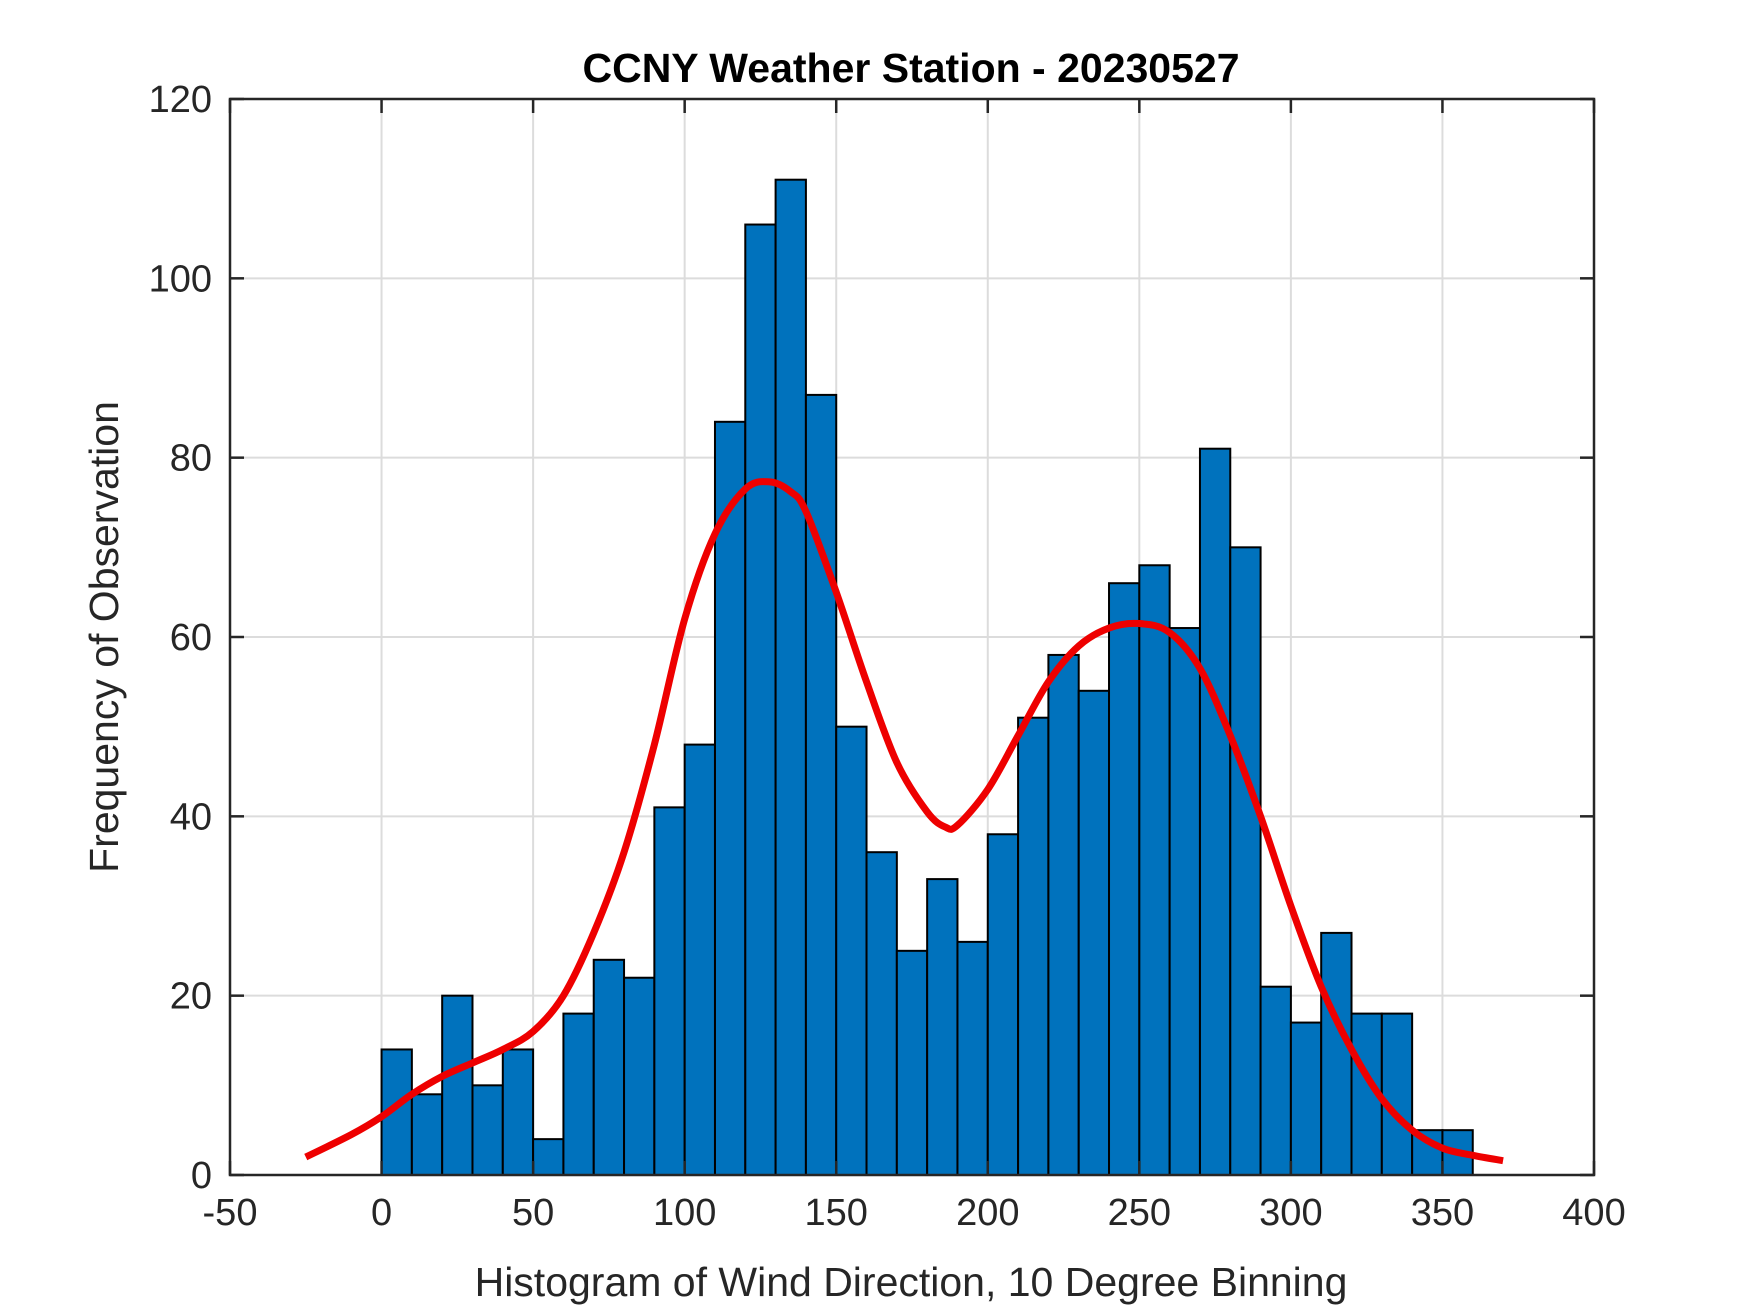 The height and width of the screenshot is (1313, 1750). I want to click on x-tick-label: 200, so click(987, 1213).